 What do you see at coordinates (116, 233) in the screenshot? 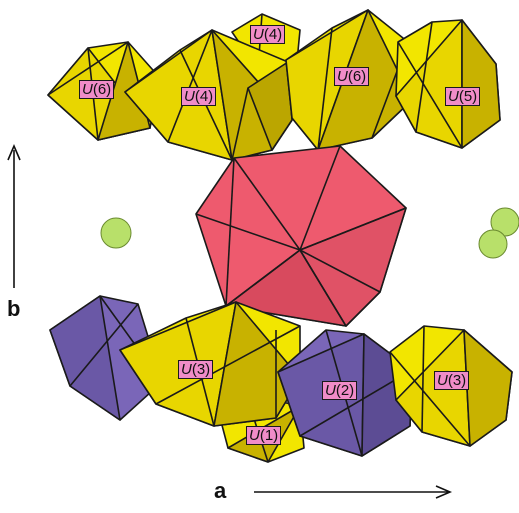
I see `sphere-left` at bounding box center [116, 233].